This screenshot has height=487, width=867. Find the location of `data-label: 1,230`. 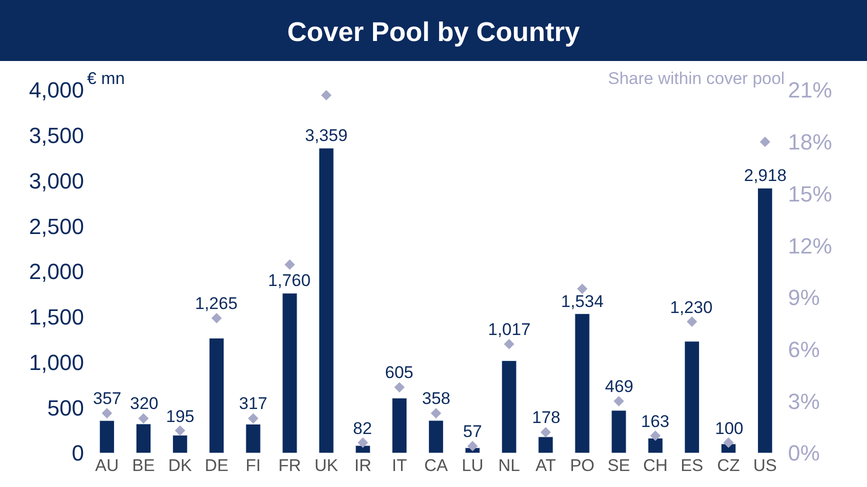

data-label: 1,230 is located at coordinates (691, 307).